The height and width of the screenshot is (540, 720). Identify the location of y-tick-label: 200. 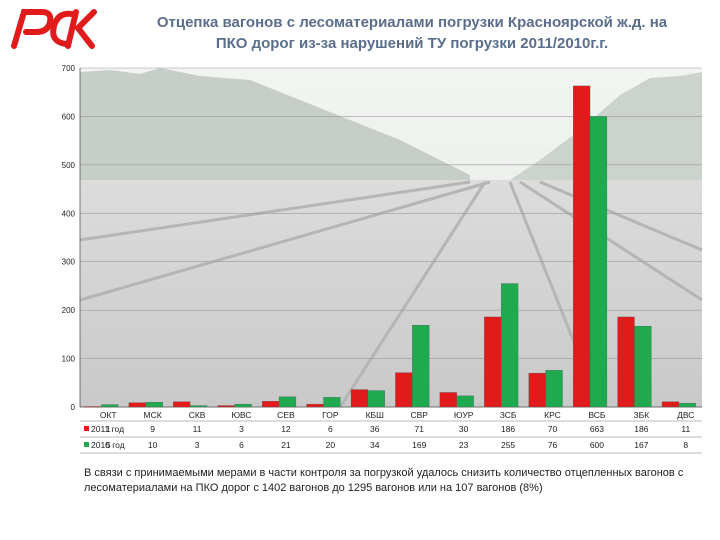
(69, 310).